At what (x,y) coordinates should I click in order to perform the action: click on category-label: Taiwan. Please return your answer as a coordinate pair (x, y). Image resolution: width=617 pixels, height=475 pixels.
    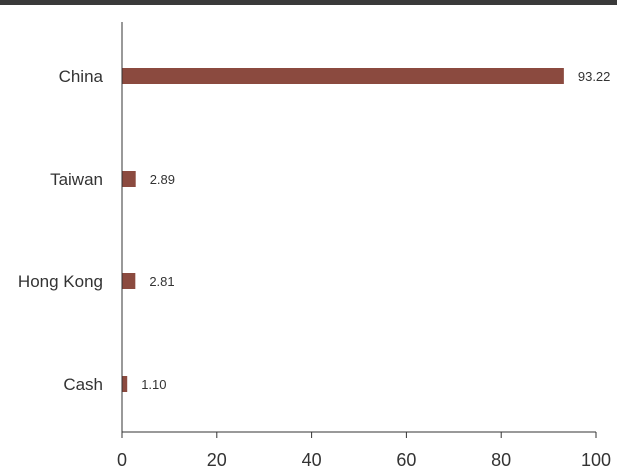
    Looking at the image, I should click on (76, 179).